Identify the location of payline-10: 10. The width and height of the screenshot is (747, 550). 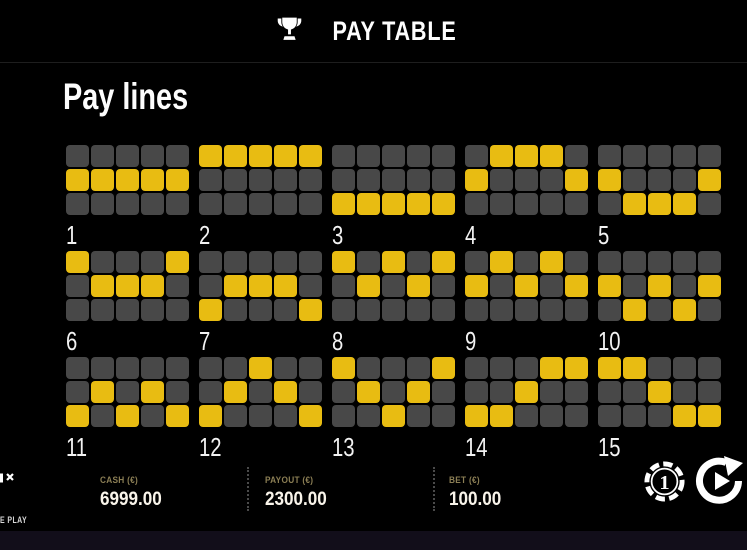
(659, 302).